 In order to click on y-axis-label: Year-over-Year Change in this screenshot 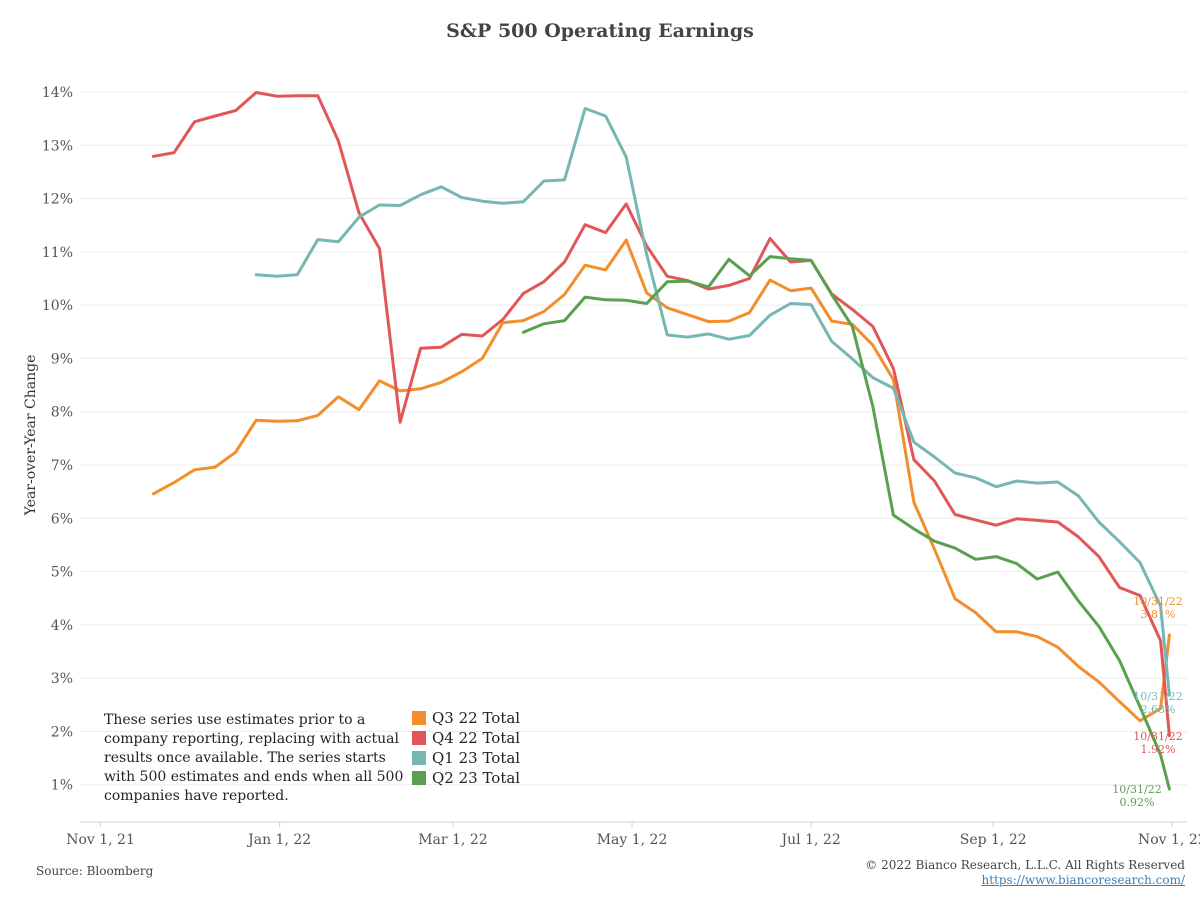, I will do `click(31, 436)`.